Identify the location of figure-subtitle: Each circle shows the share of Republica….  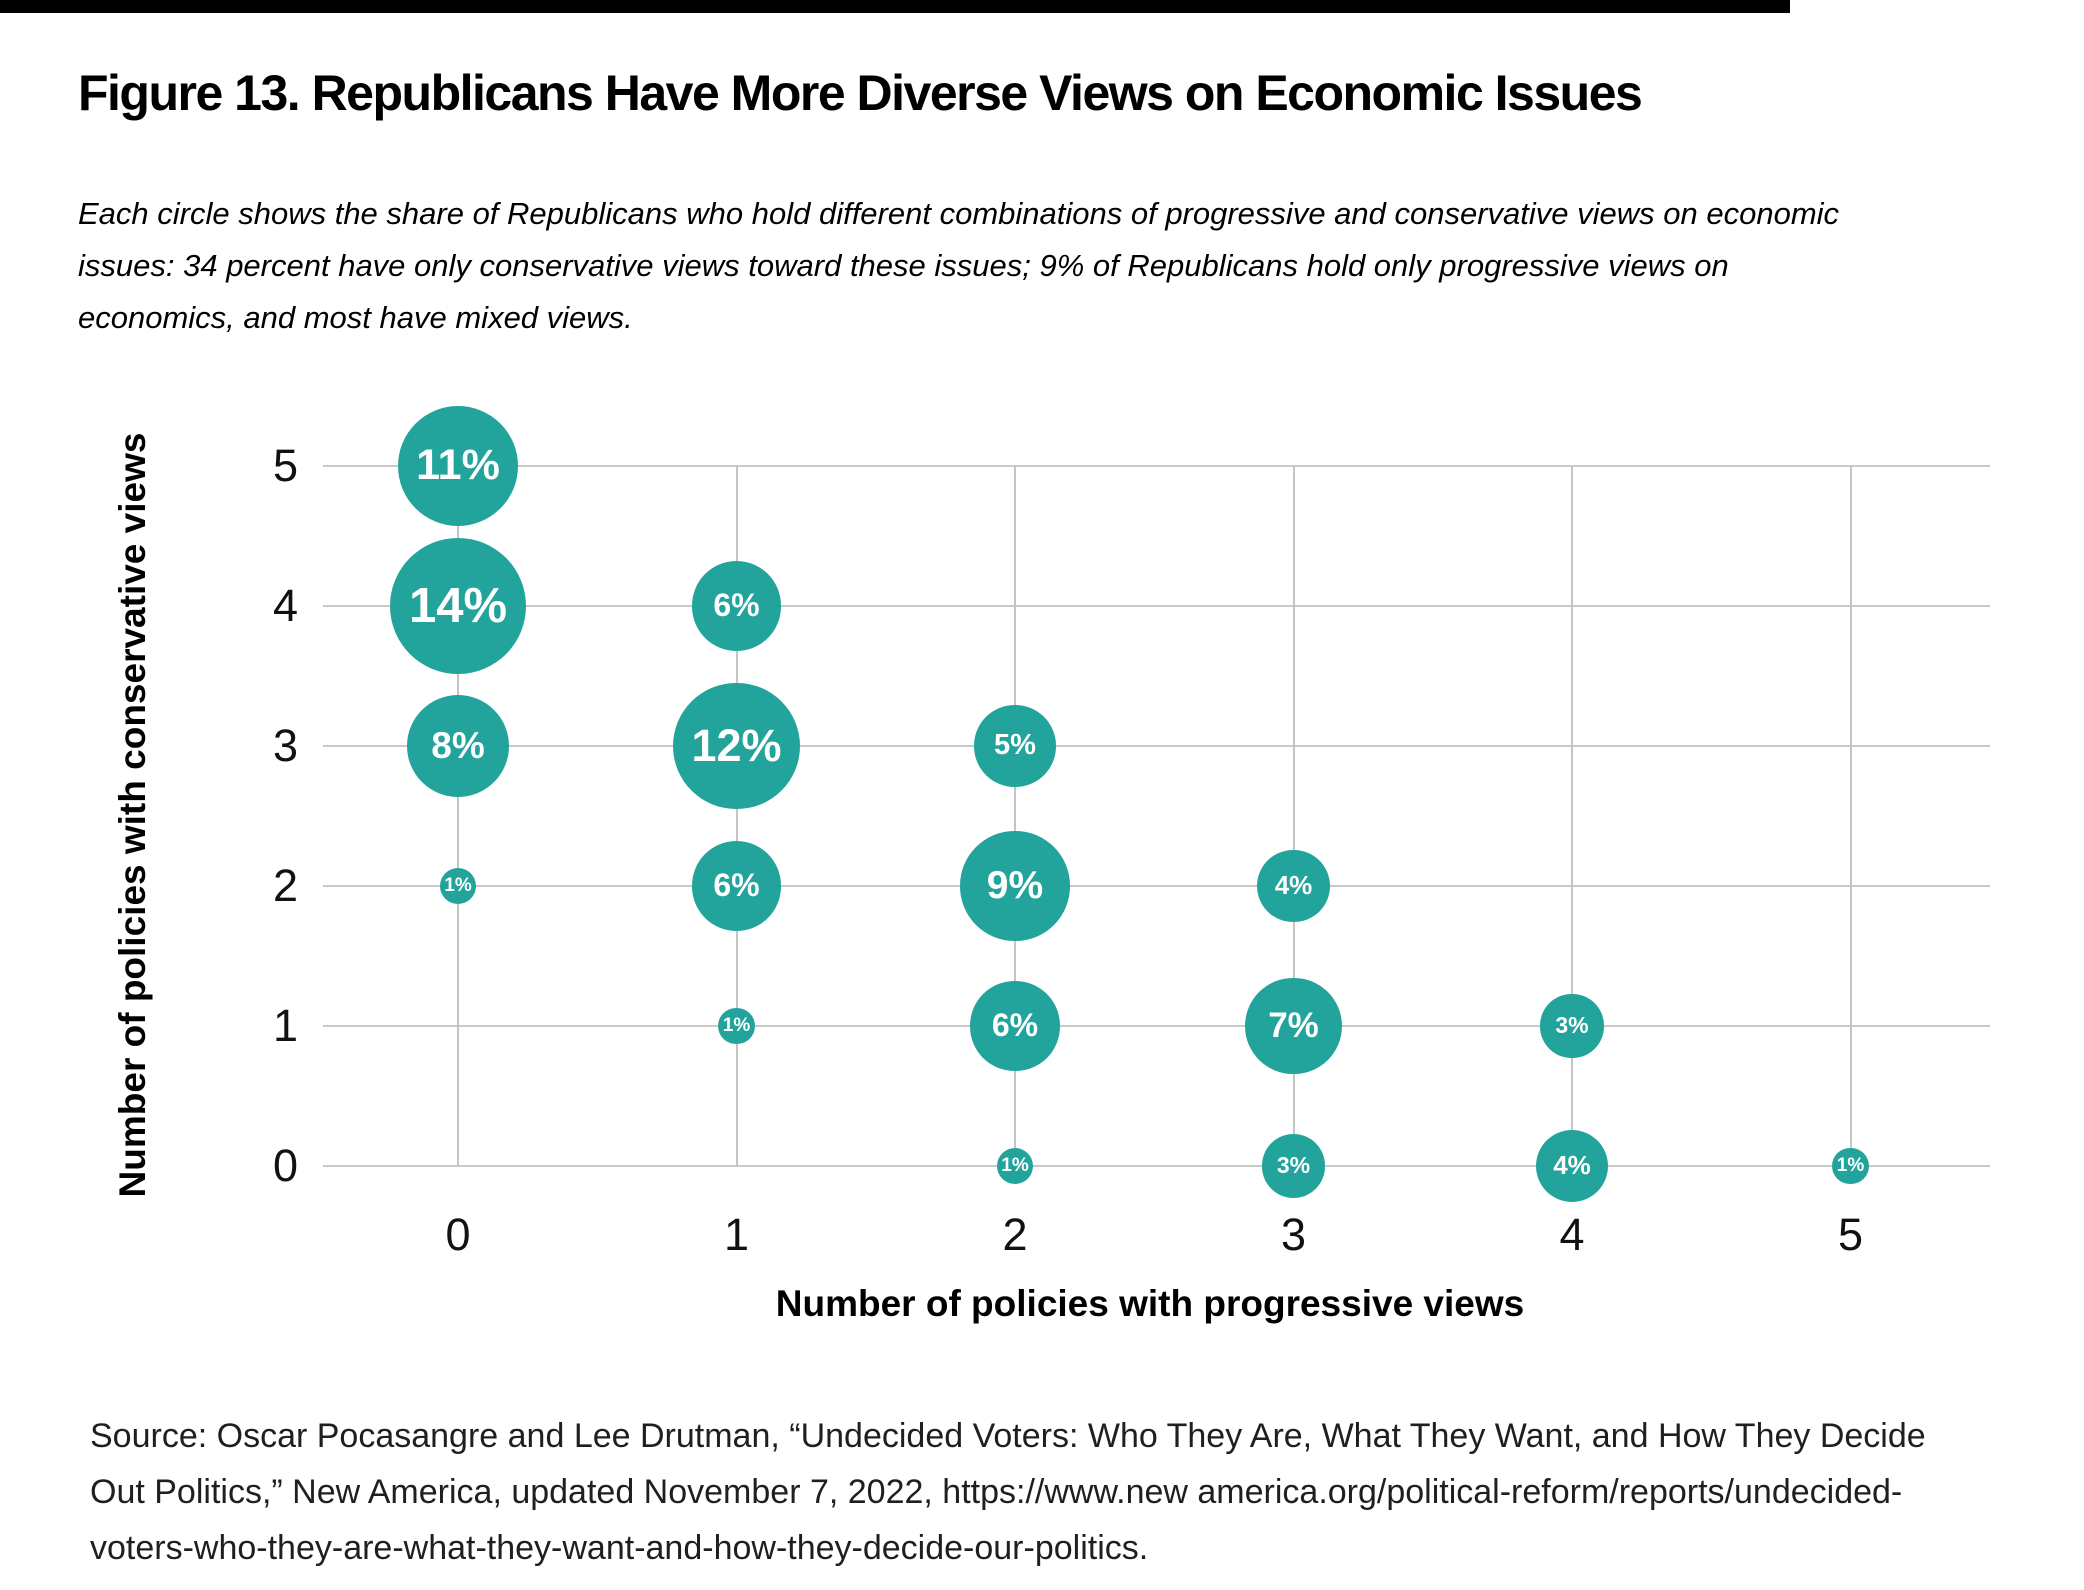
(959, 265).